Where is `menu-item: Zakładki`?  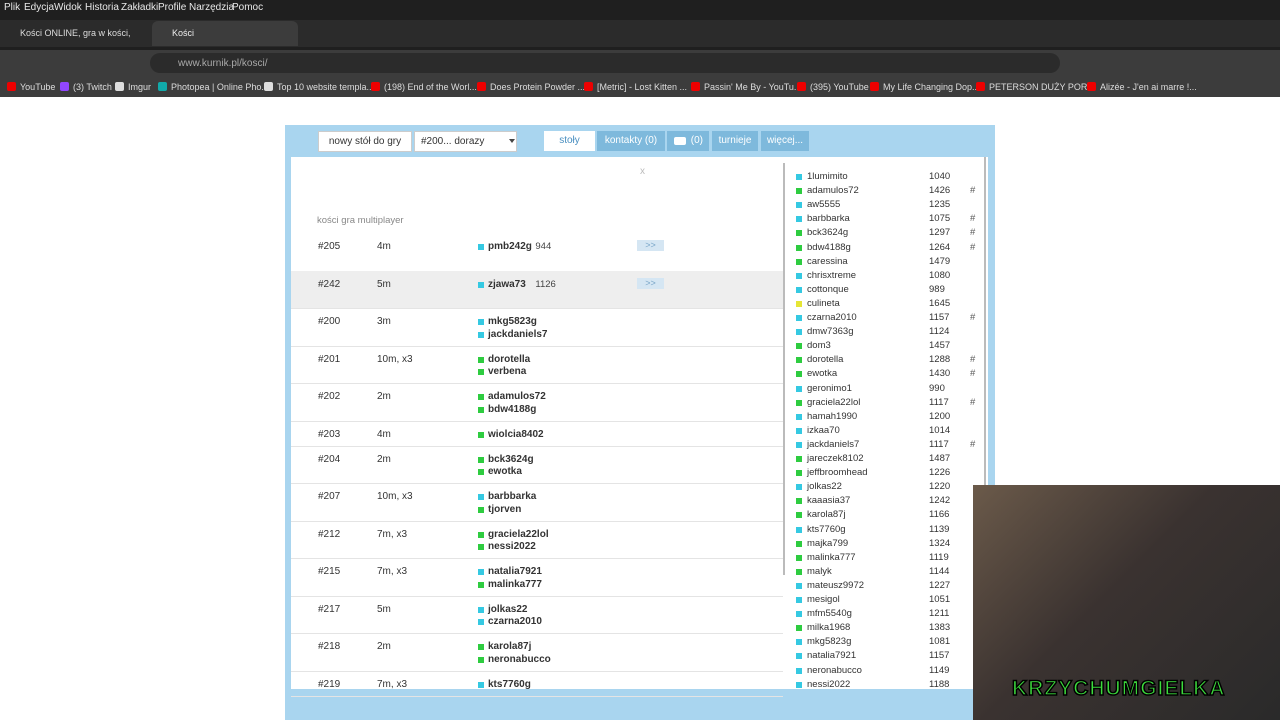 menu-item: Zakładki is located at coordinates (140, 7).